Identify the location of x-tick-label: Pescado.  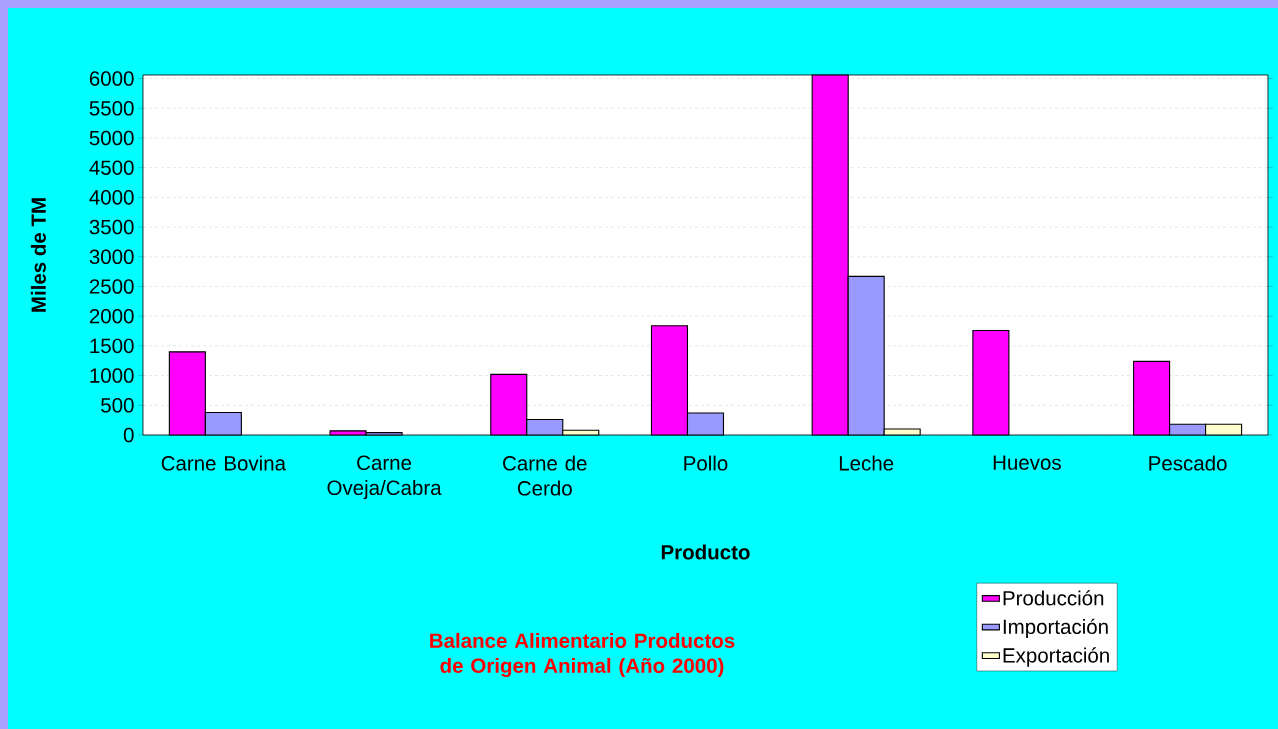
(1188, 463).